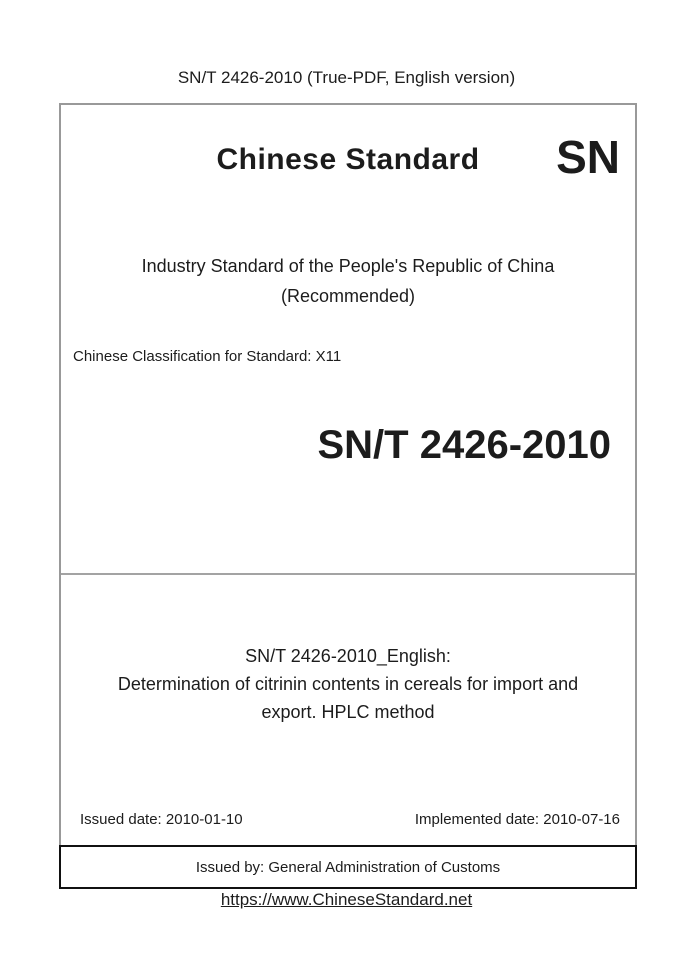 The image size is (693, 980). I want to click on brand-title: Chinese Standard, so click(348, 159).